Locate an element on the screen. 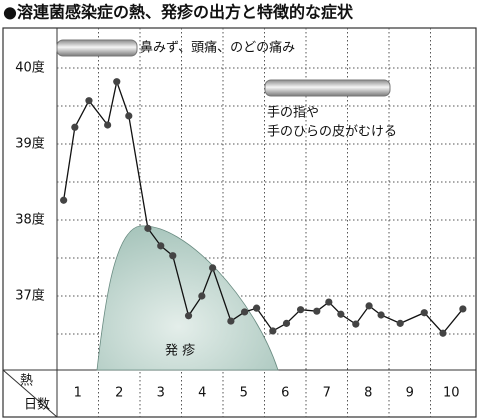  annotation: 手のひらの皮がむける is located at coordinates (332, 132).